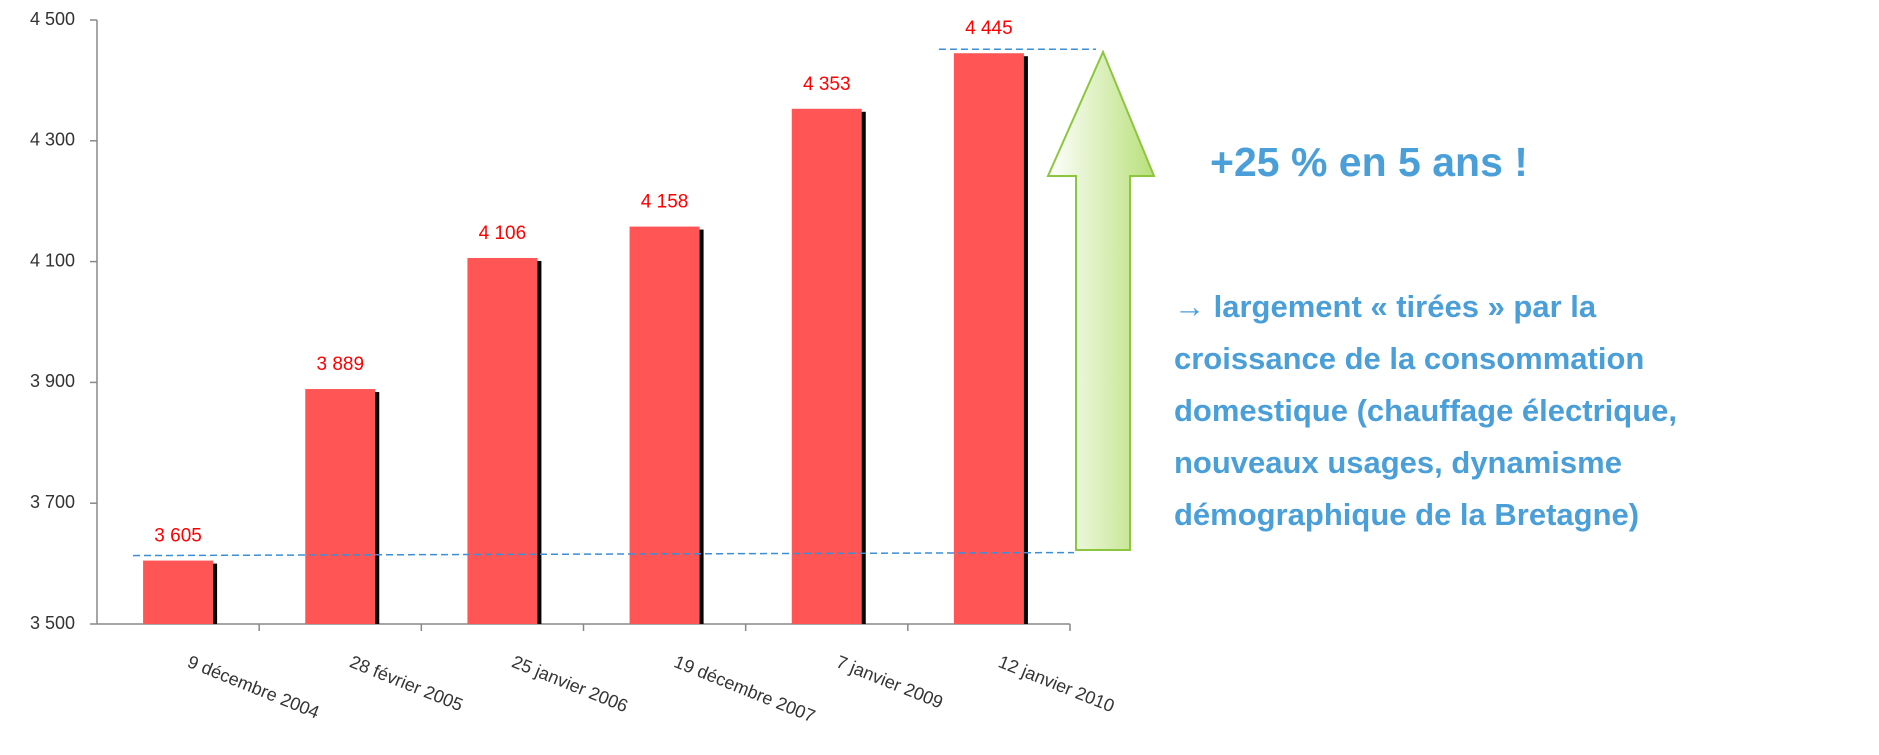 The height and width of the screenshot is (755, 1879). Describe the element at coordinates (52, 623) in the screenshot. I see `y-tick-label: 3 500` at that location.